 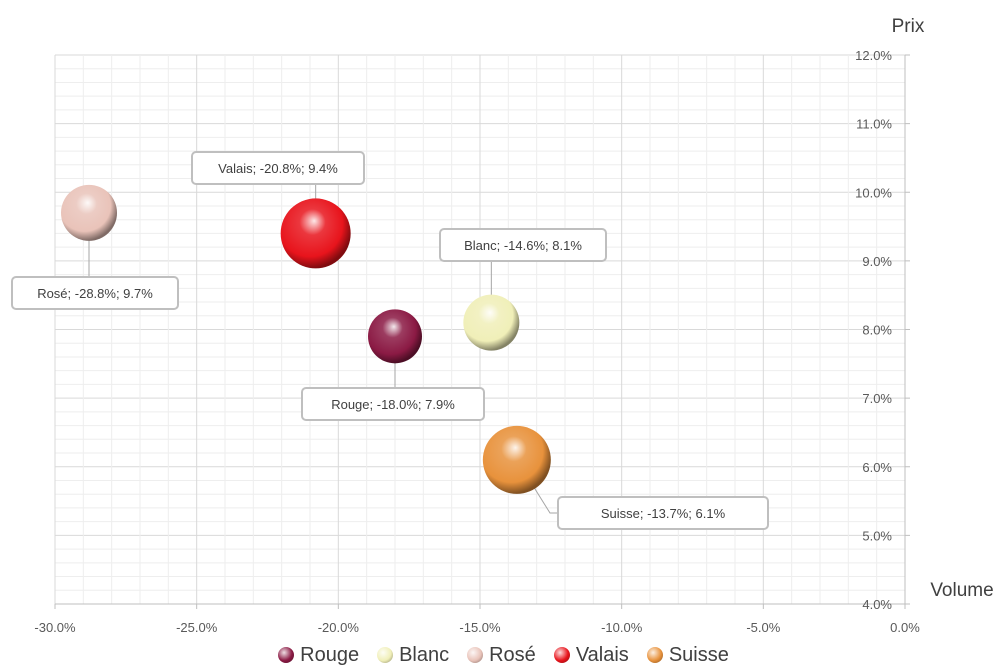 What do you see at coordinates (480, 627) in the screenshot?
I see `x-tick-label: -15.0%` at bounding box center [480, 627].